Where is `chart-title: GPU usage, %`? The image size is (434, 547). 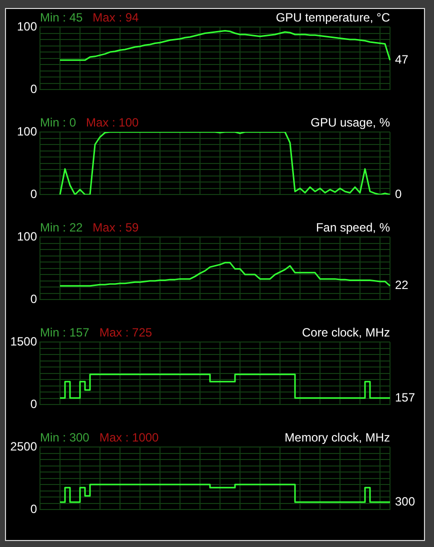 chart-title: GPU usage, % is located at coordinates (350, 122).